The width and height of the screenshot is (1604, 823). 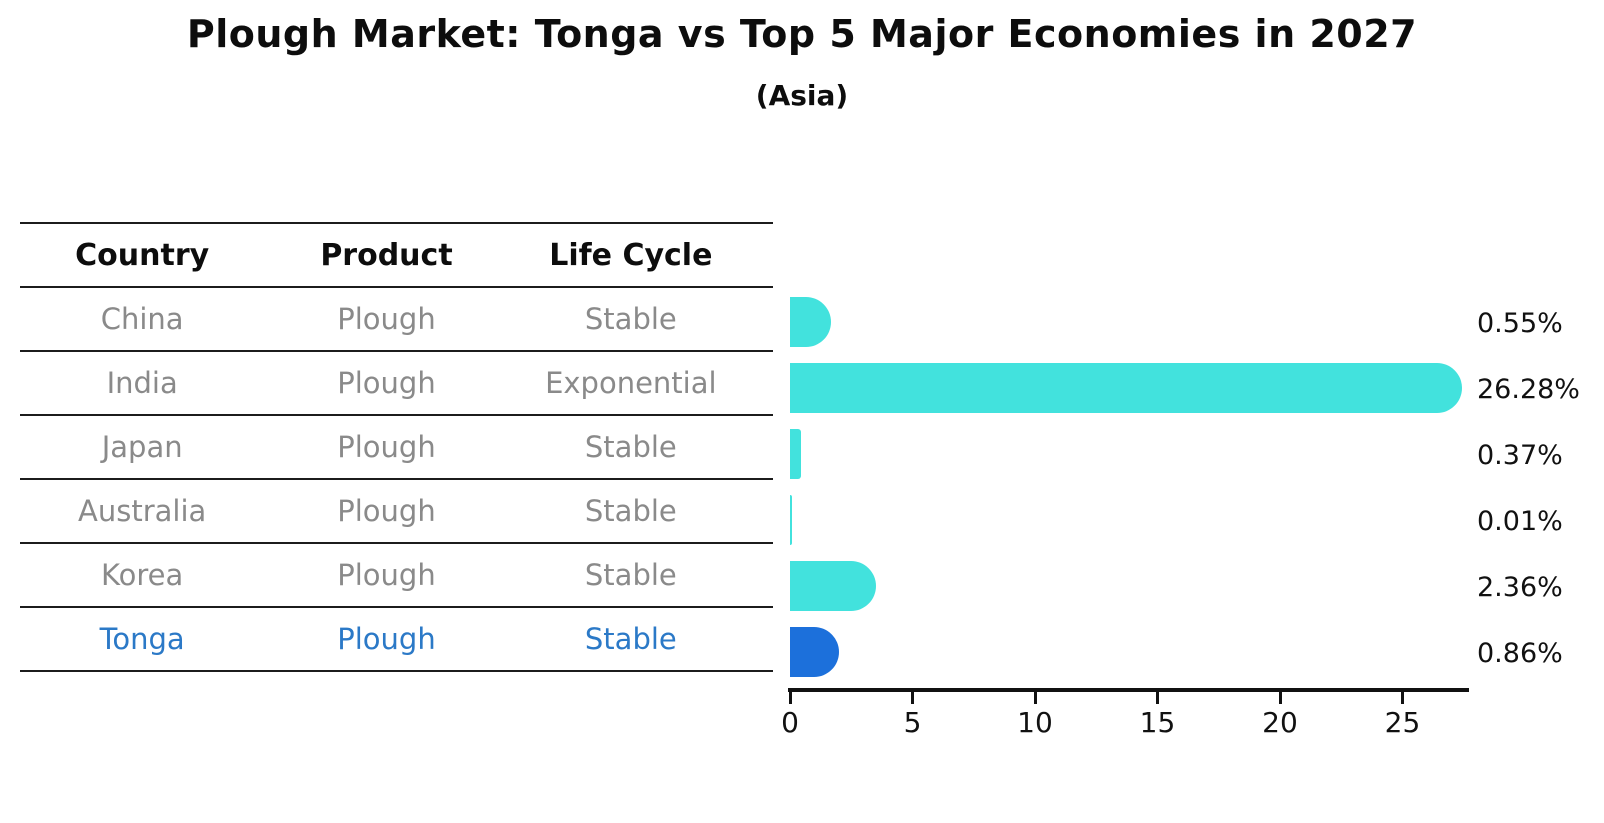 I want to click on value-label-korea: 2.36%, so click(x=1520, y=587).